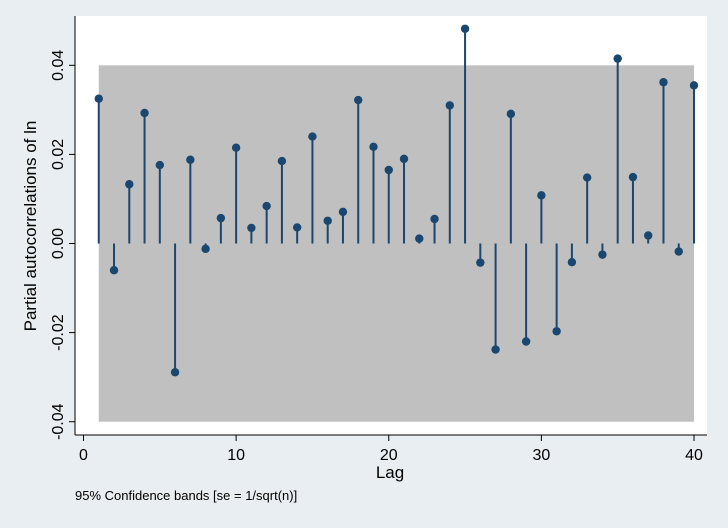  I want to click on x-tick-label-20: 20, so click(389, 455).